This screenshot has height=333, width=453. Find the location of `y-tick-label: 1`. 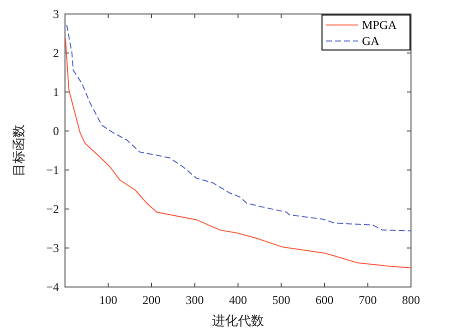

y-tick-label: 1 is located at coordinates (56, 92).